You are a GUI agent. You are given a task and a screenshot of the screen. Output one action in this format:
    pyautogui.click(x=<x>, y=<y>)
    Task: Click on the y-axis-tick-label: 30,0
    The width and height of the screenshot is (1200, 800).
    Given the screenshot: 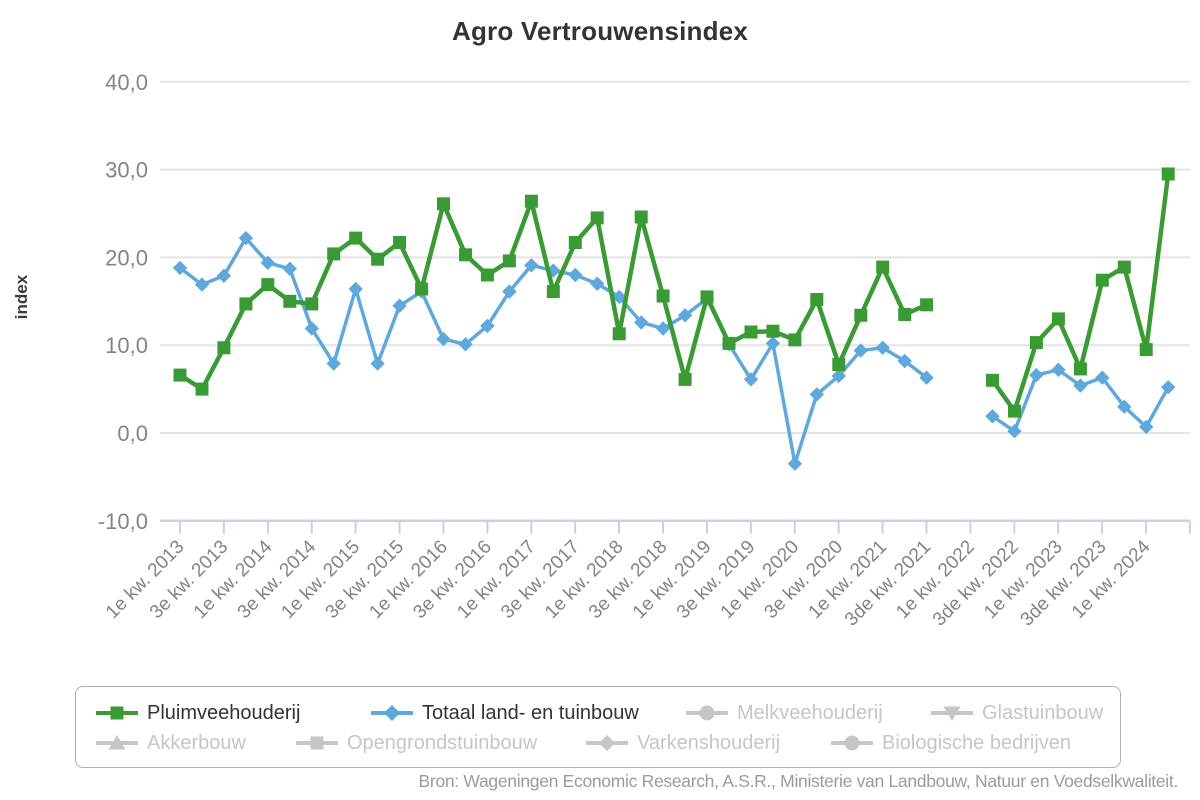 What is the action you would take?
    pyautogui.click(x=126, y=170)
    